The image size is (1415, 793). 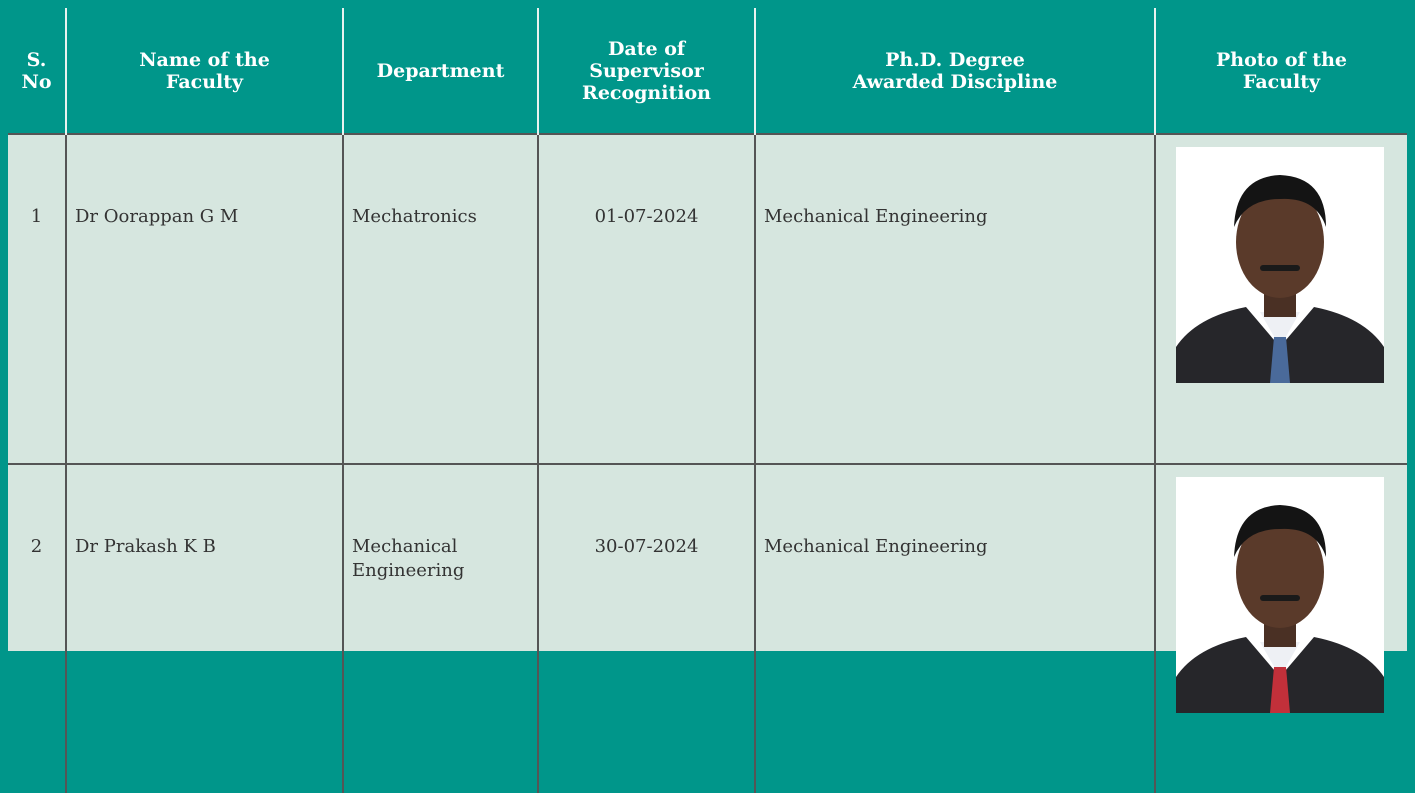 I want to click on column-header: Photo of the Faculty, so click(x=1280, y=71).